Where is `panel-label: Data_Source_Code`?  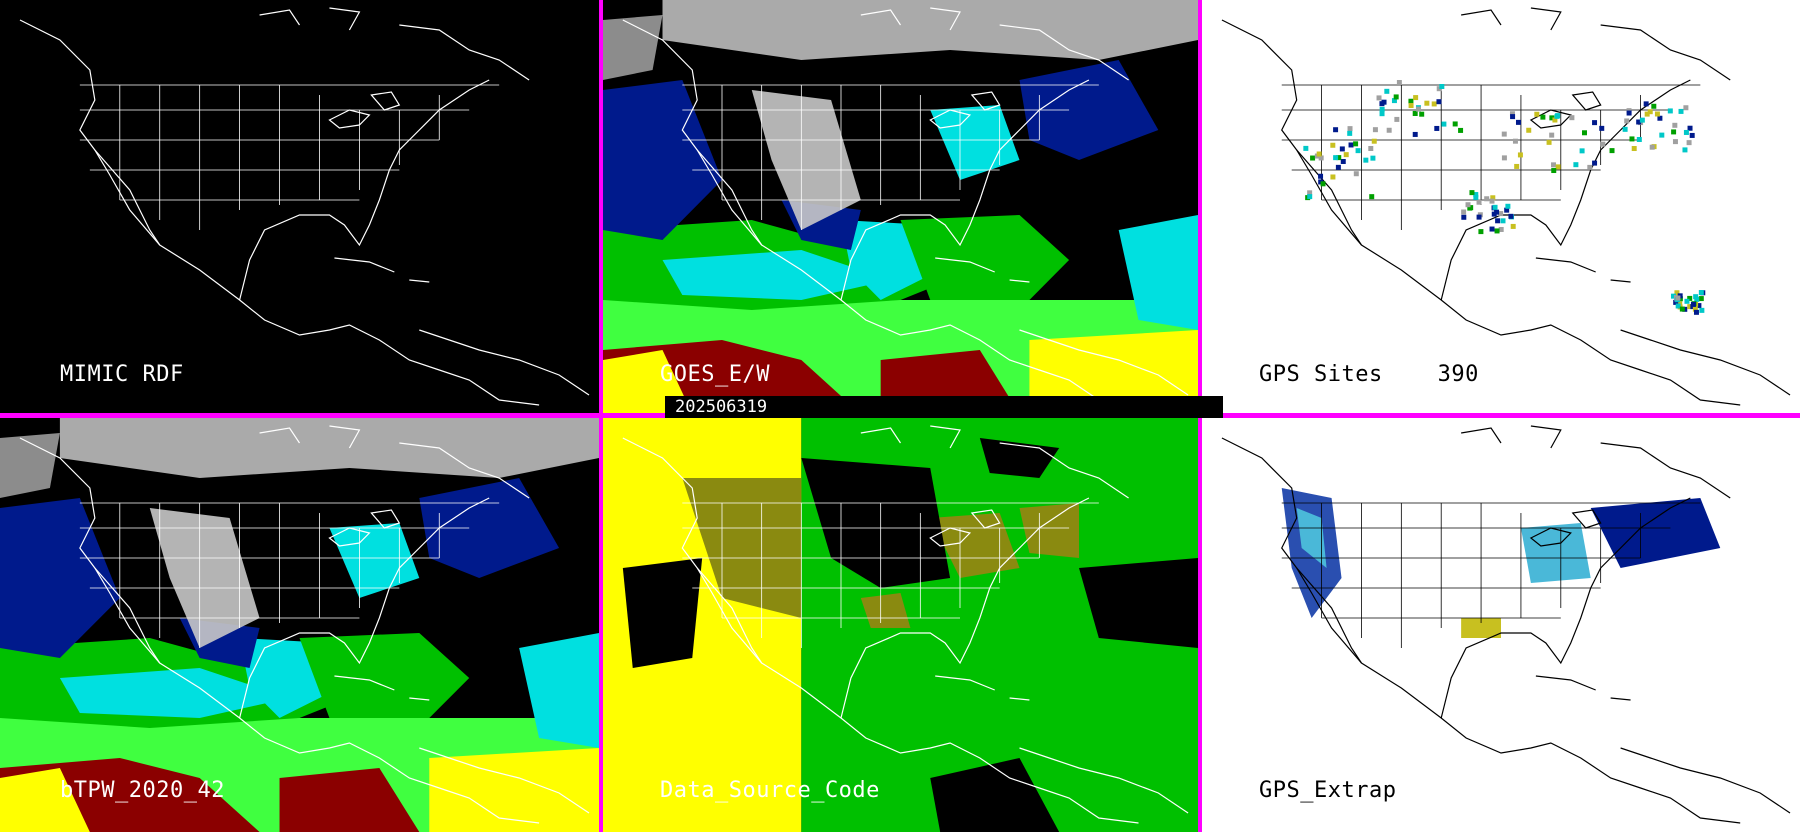
panel-label: Data_Source_Code is located at coordinates (770, 790).